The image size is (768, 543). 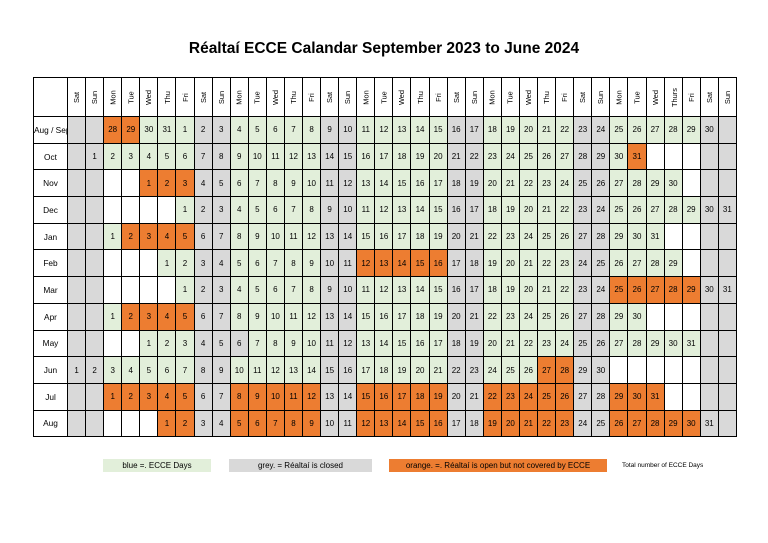 I want to click on month-label: Dec, so click(x=50, y=210).